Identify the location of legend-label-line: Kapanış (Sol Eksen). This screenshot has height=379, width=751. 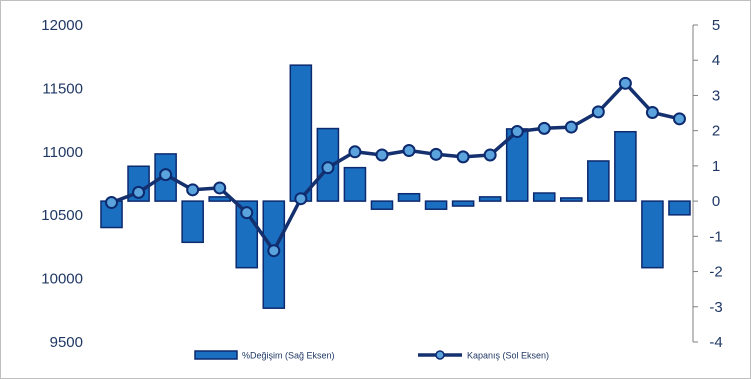
(508, 356).